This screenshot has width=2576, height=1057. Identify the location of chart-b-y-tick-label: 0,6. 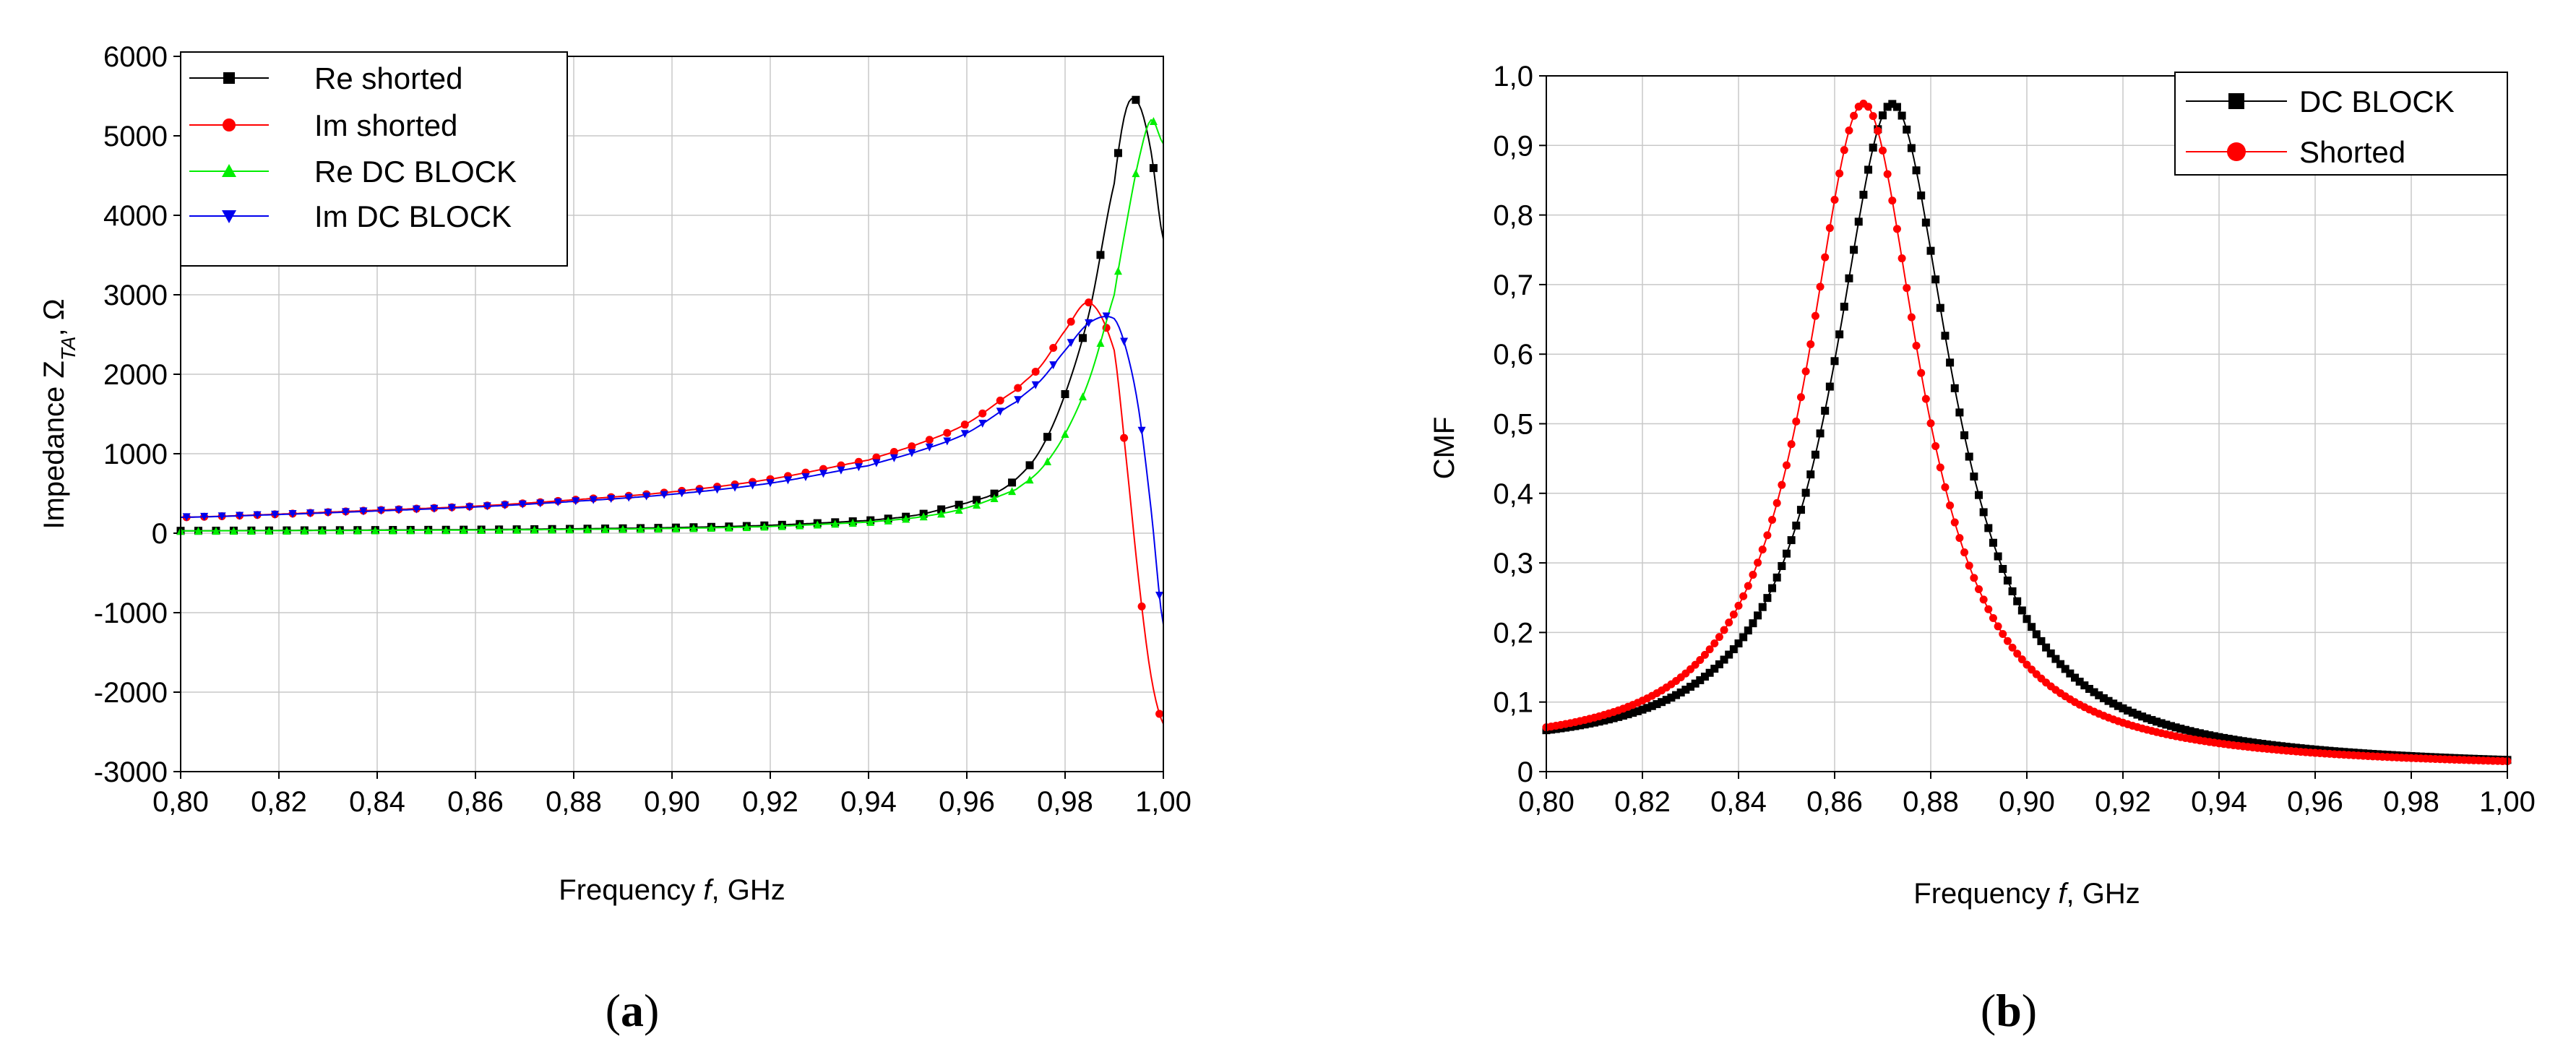
(1513, 355).